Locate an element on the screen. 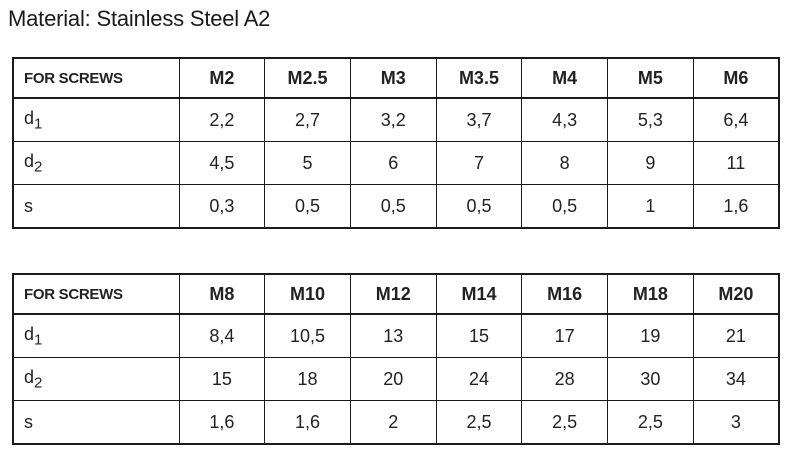 This screenshot has width=791, height=450. cell: 24 is located at coordinates (479, 379).